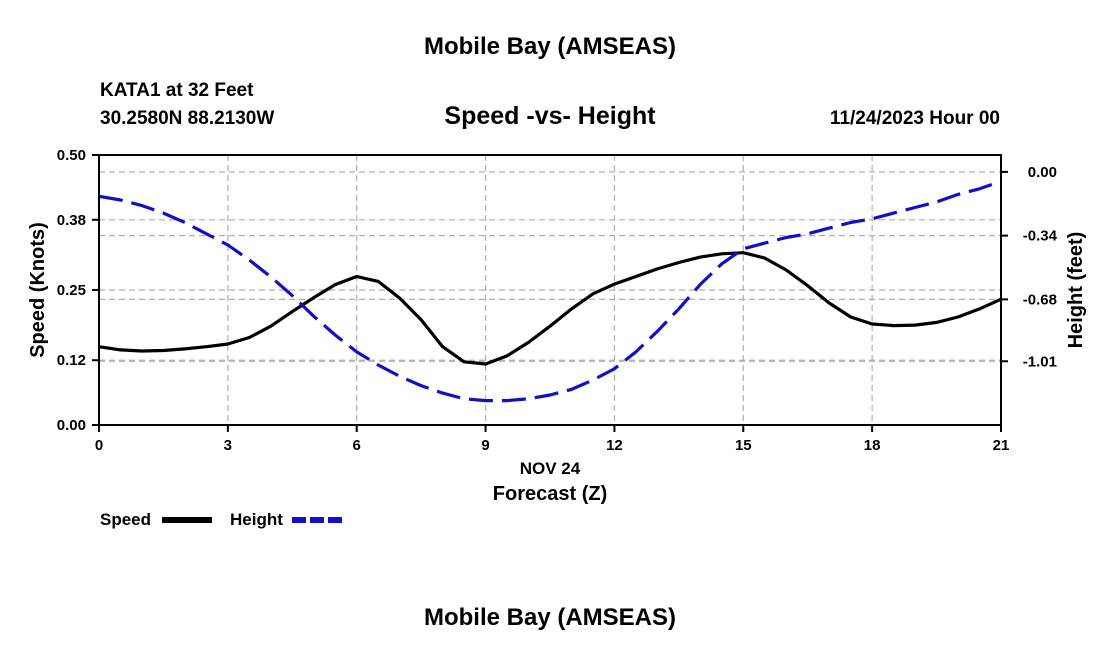 The image size is (1100, 650). I want to click on y2-axis-ticks: 0.00 -0.34 -0.68 -1.01, so click(1029, 267).